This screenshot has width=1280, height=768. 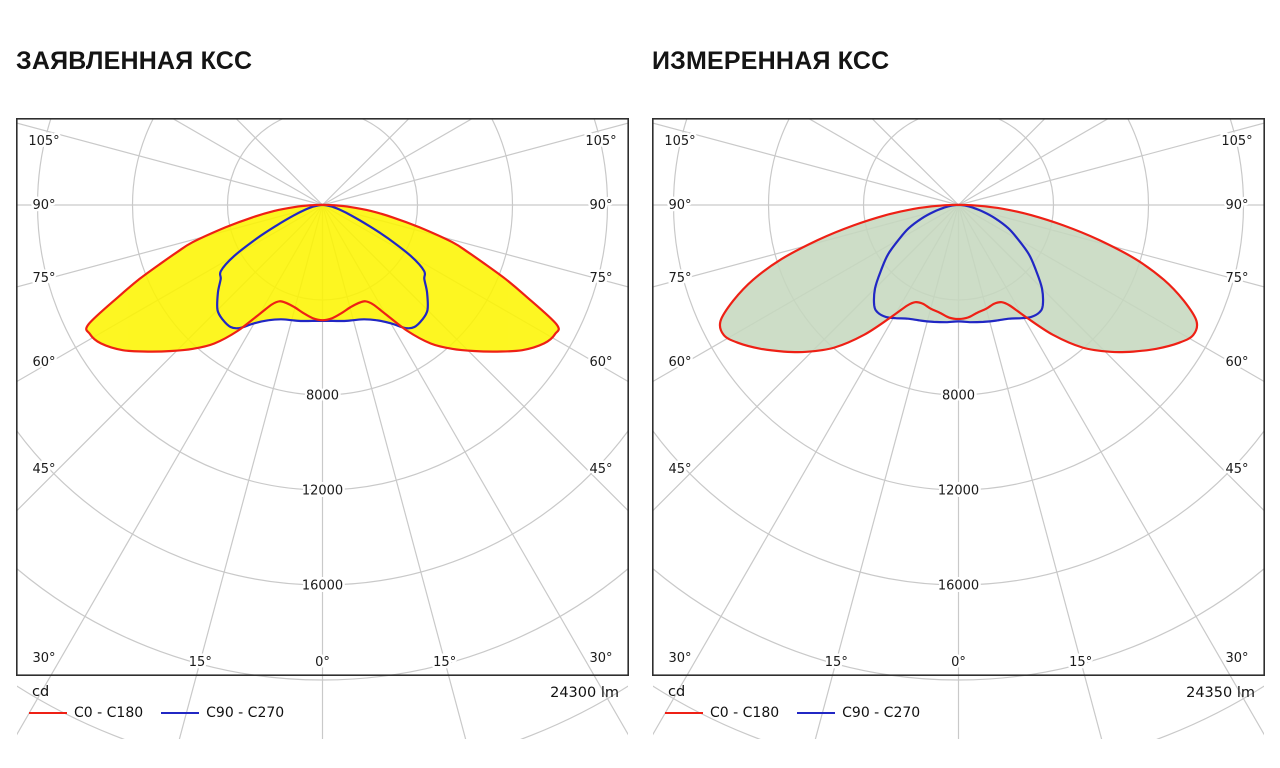 I want to click on legend-line-red-icon, so click(x=48, y=713).